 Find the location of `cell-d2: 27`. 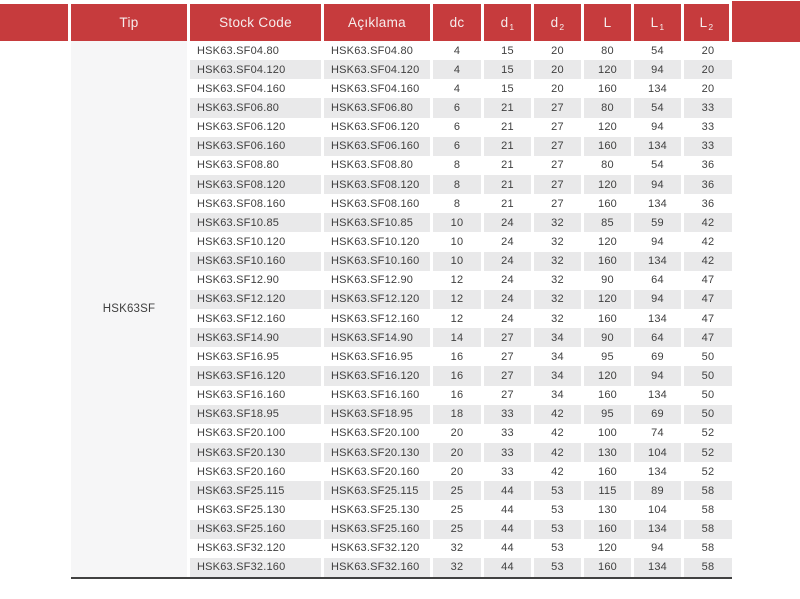

cell-d2: 27 is located at coordinates (557, 165).